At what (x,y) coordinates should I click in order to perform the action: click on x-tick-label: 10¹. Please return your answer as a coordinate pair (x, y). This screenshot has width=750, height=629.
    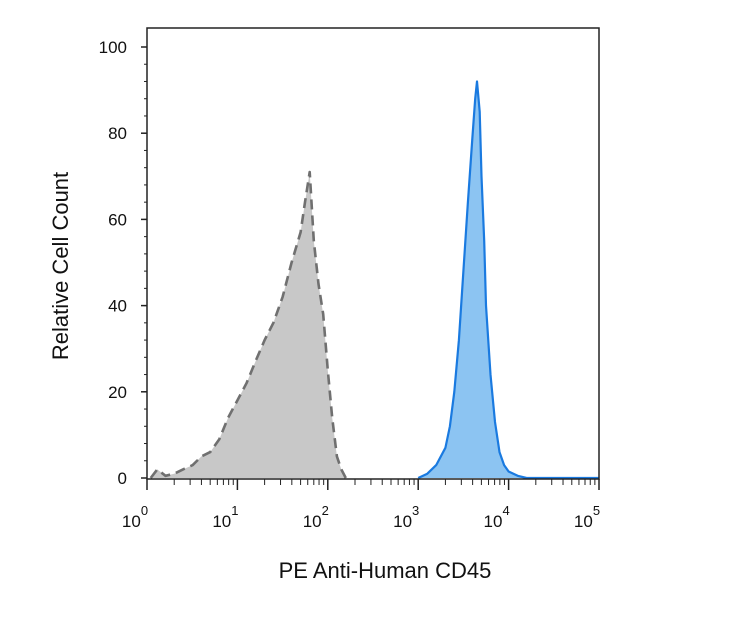
    Looking at the image, I should click on (225, 517).